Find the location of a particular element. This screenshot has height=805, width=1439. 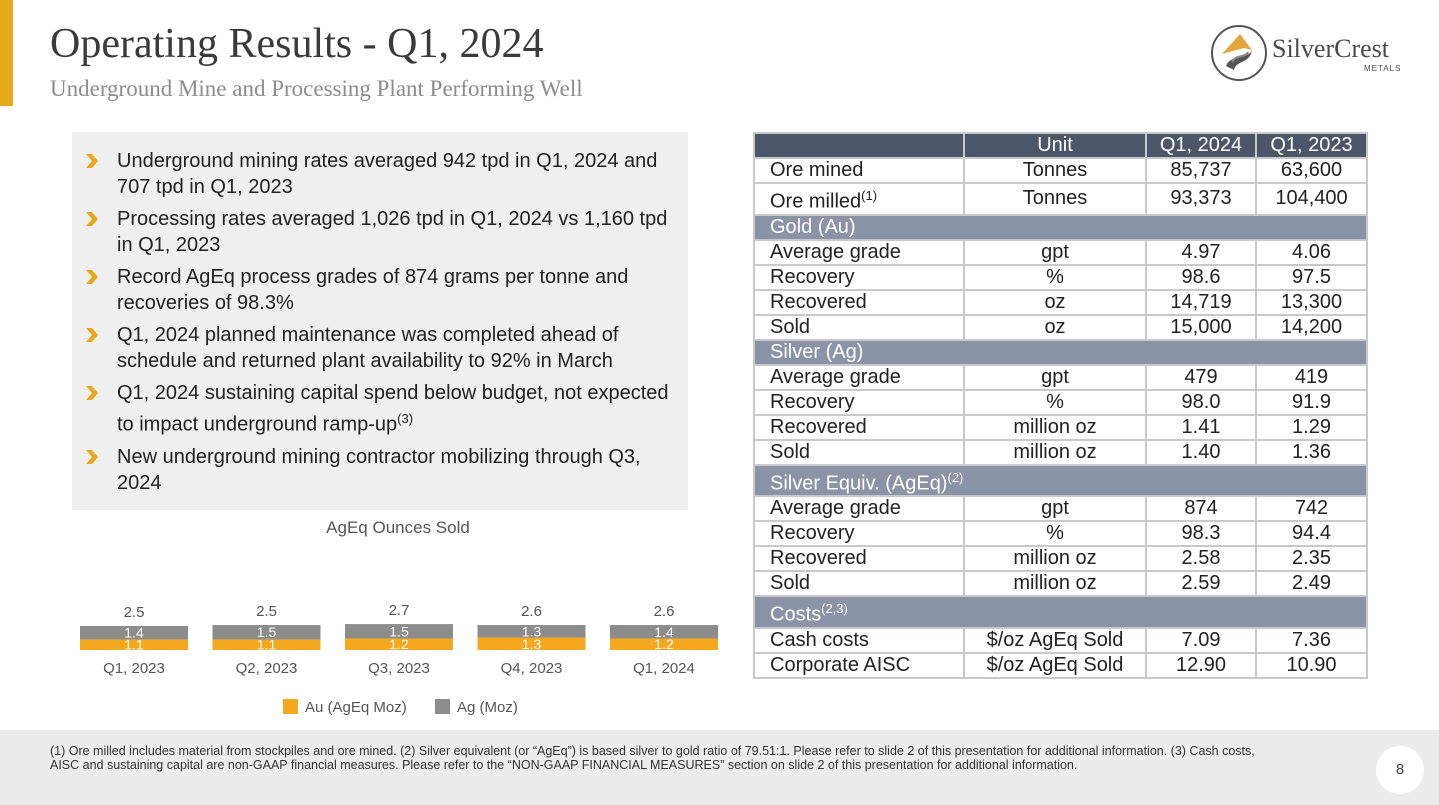

table-row: Recovery % 98.3 94.4 is located at coordinates (1060, 534).